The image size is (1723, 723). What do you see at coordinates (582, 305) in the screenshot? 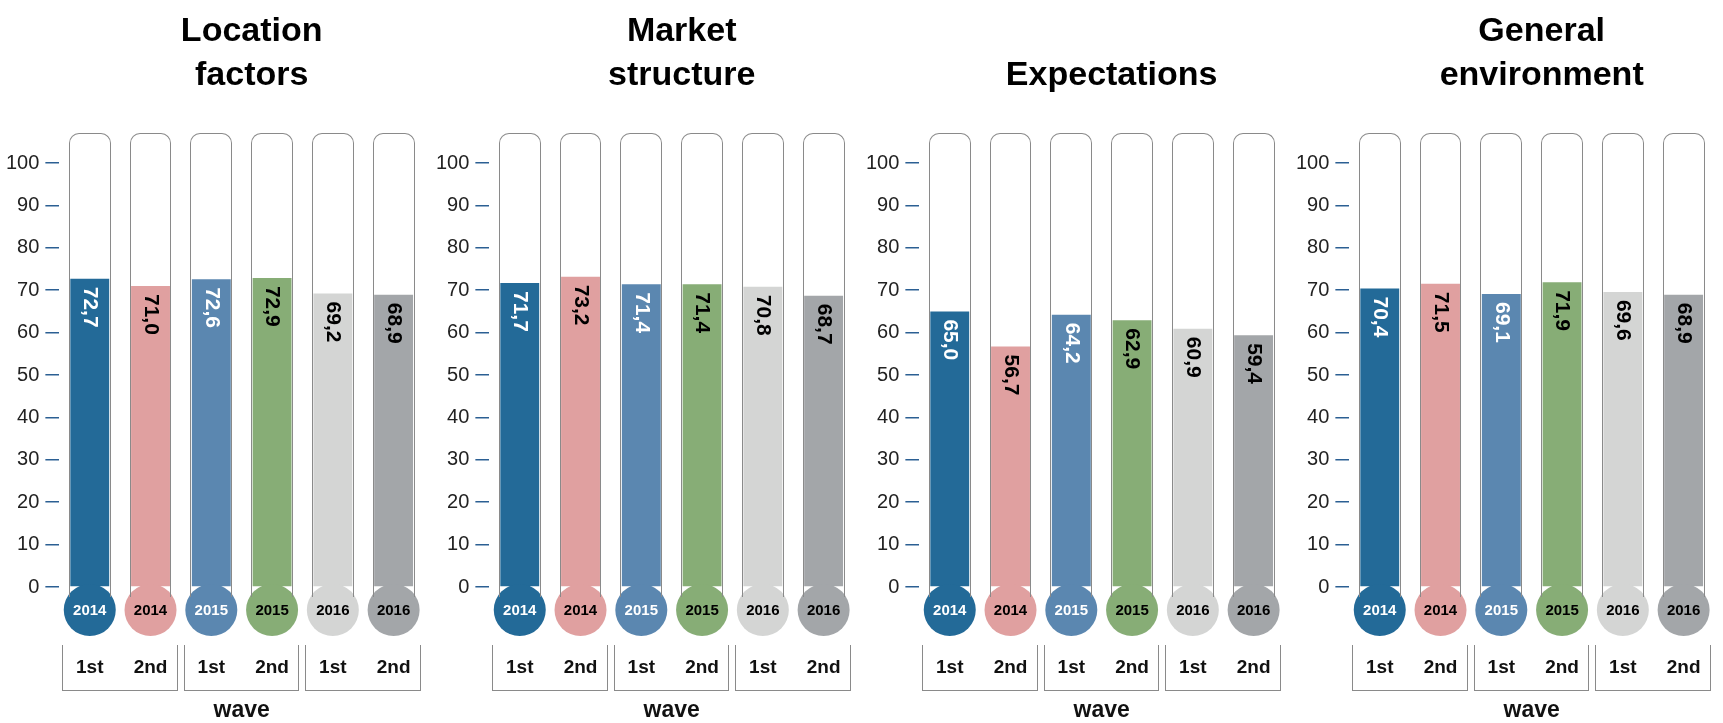
I see `data-label: 73,2` at bounding box center [582, 305].